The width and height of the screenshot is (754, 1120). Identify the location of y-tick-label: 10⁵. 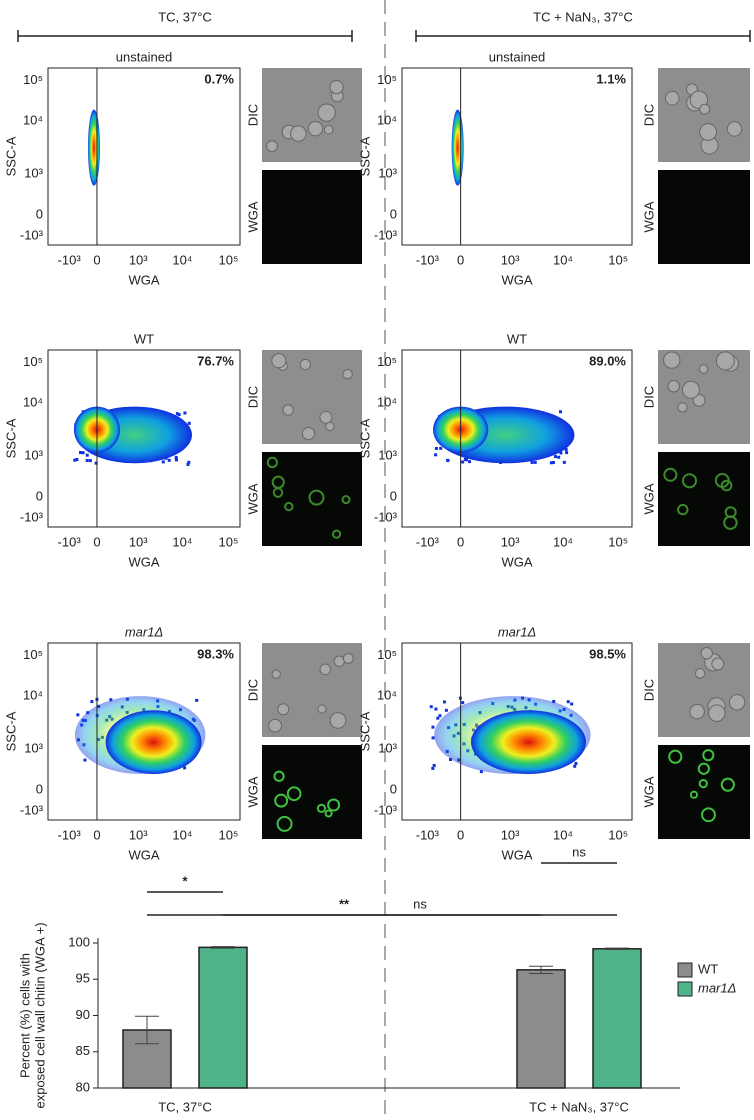
(33, 654).